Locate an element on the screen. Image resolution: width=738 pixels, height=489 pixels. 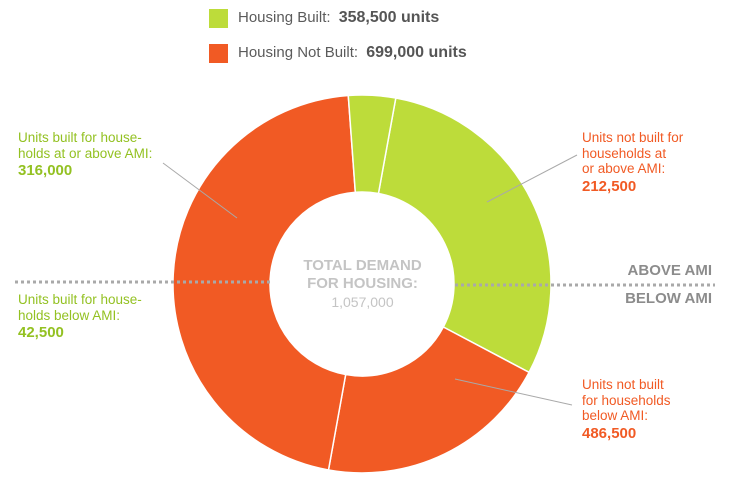
legend-value-built: 358,500 units is located at coordinates (389, 17).